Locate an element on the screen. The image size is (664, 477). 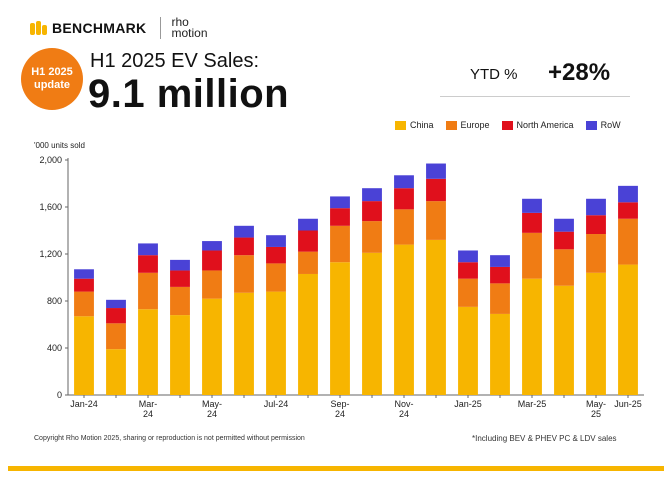
page-headline: 9.1 million is located at coordinates (189, 94).